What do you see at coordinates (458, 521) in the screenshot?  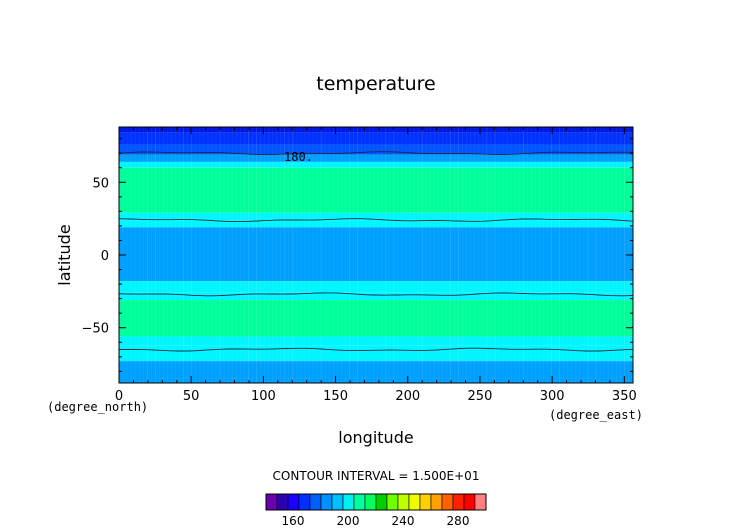 I see `colorbar-tick-label: 280` at bounding box center [458, 521].